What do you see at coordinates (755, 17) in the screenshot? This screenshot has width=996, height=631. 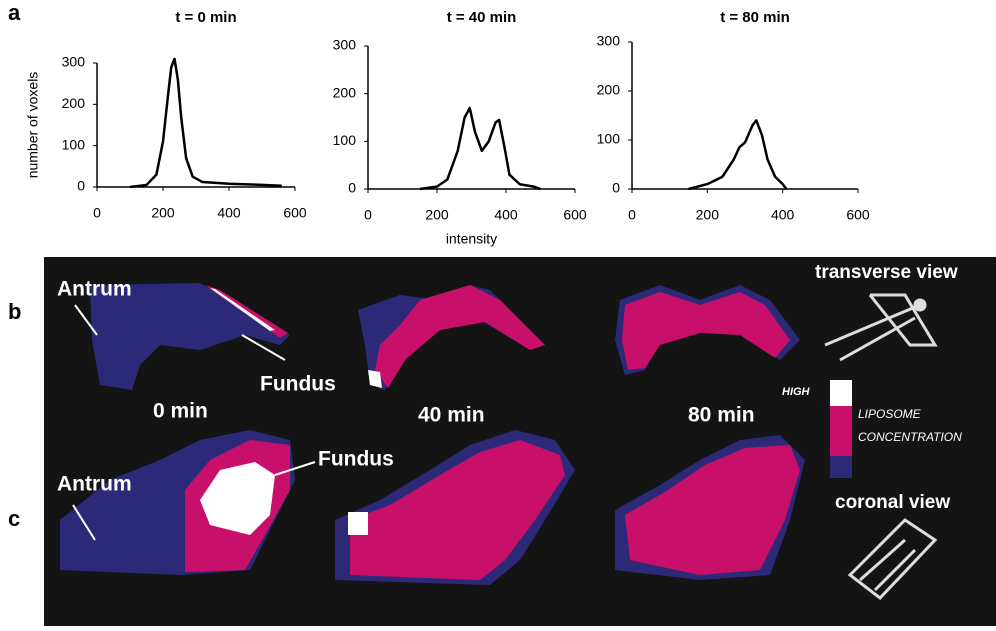 I see `chart-title: t = 80 min` at bounding box center [755, 17].